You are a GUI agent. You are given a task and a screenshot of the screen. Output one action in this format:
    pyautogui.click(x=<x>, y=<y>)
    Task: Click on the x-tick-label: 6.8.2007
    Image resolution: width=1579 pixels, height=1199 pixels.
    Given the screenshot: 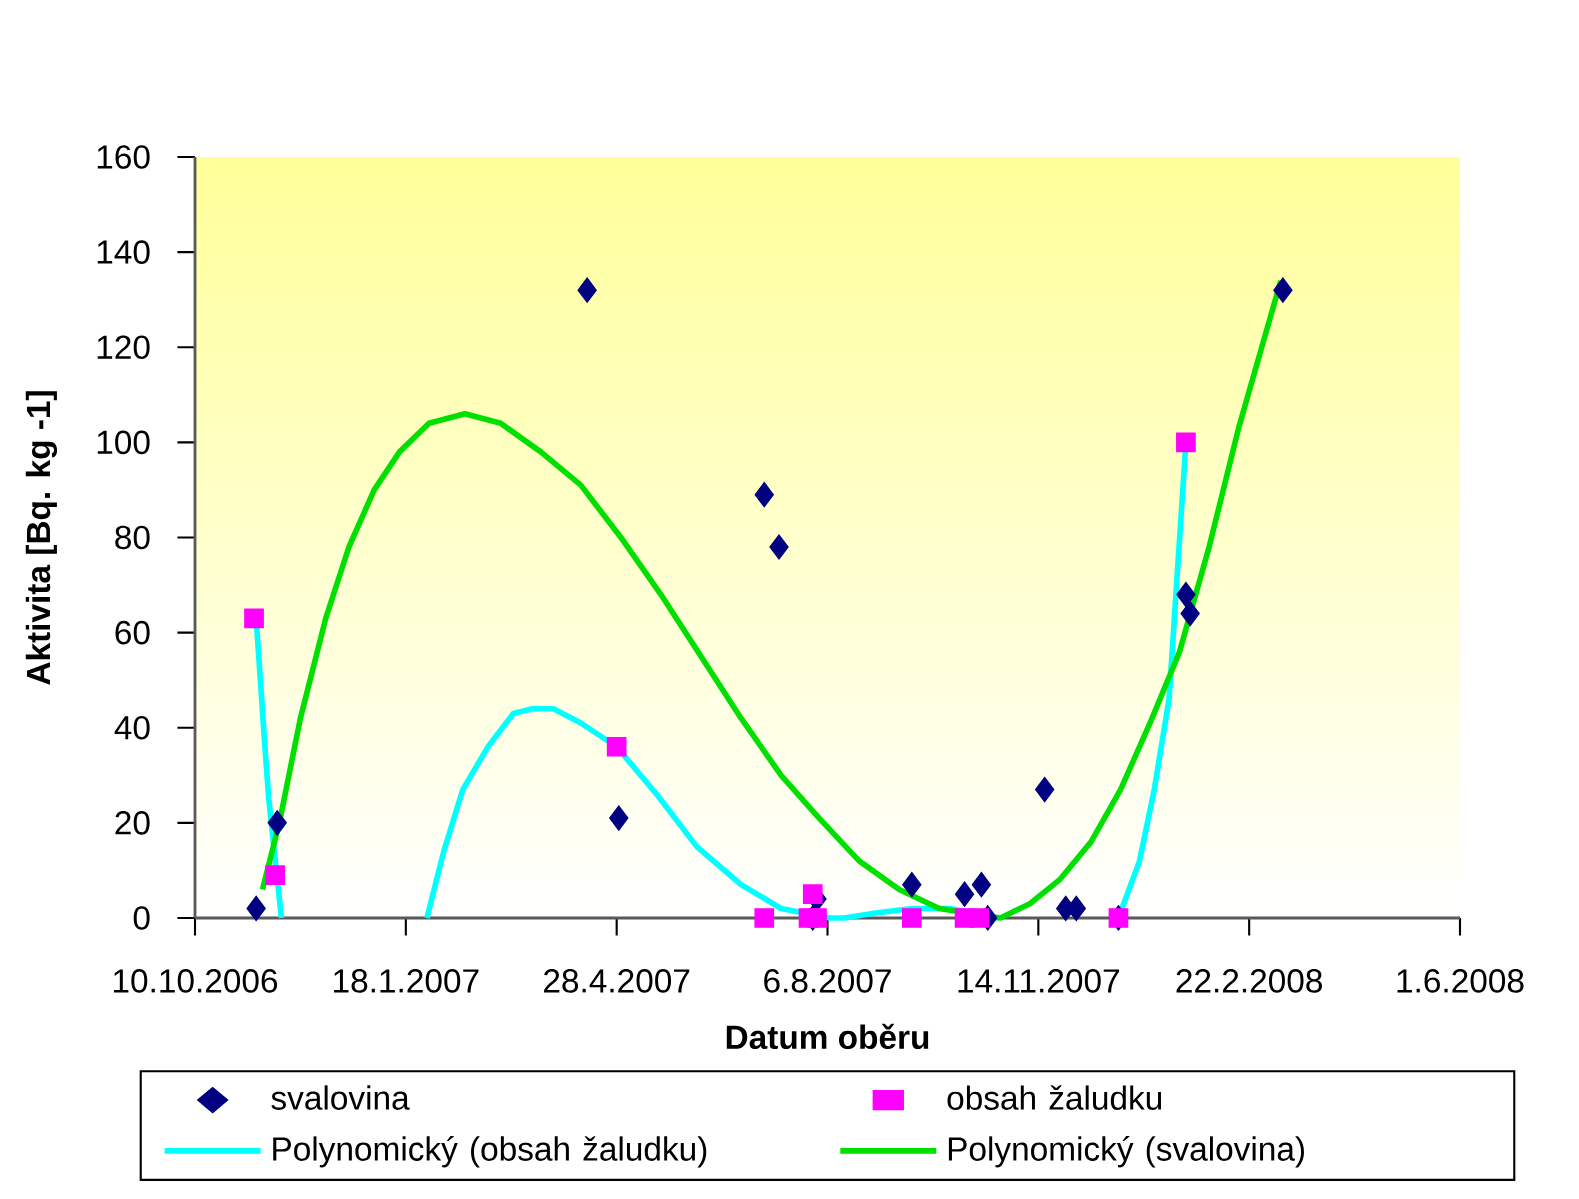 What is the action you would take?
    pyautogui.click(x=827, y=981)
    